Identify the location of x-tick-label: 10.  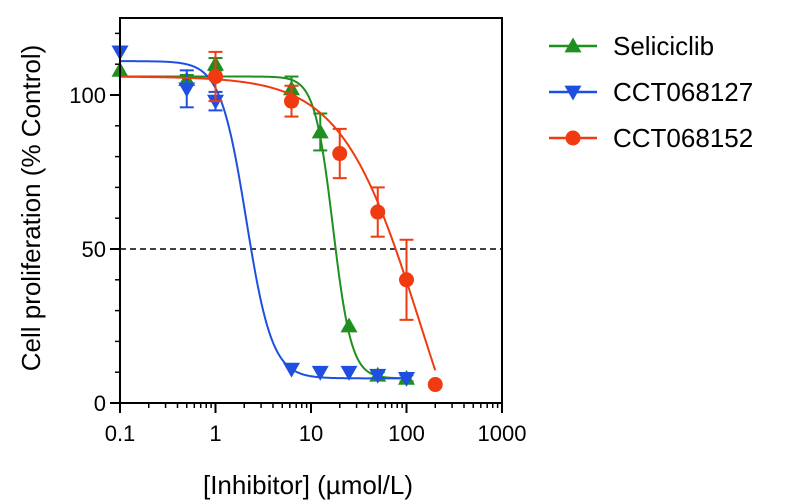
(311, 433).